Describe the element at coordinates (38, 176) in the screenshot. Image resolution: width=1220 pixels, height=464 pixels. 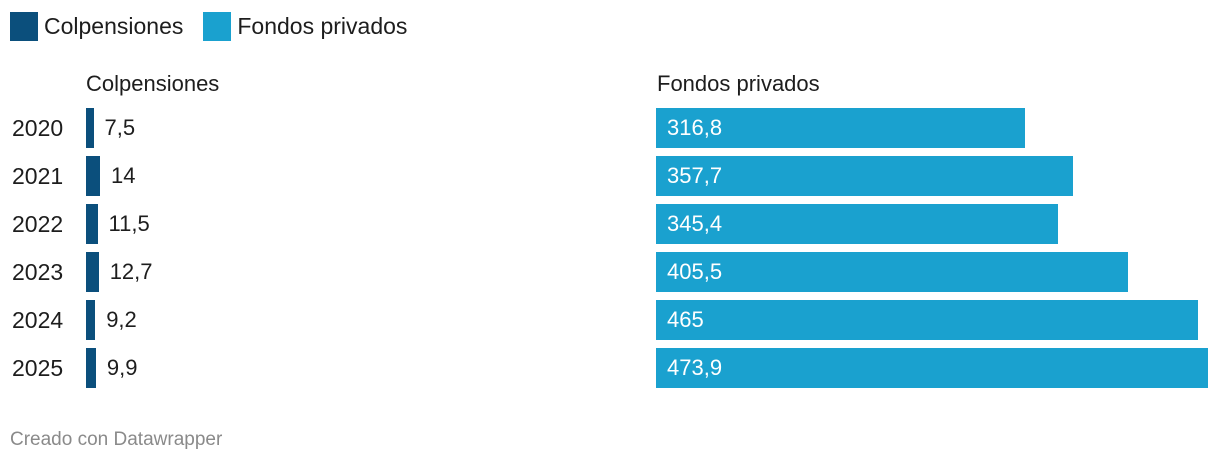
I see `year-label-2021: 2021` at that location.